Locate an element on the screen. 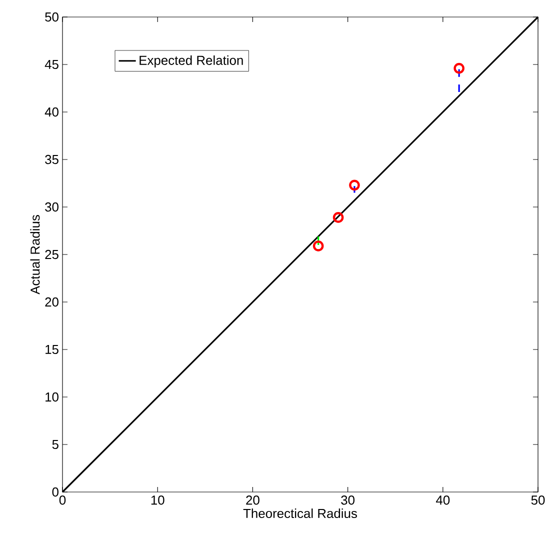 The image size is (550, 540). x-axis-title: Theorectical Radius is located at coordinates (300, 513).